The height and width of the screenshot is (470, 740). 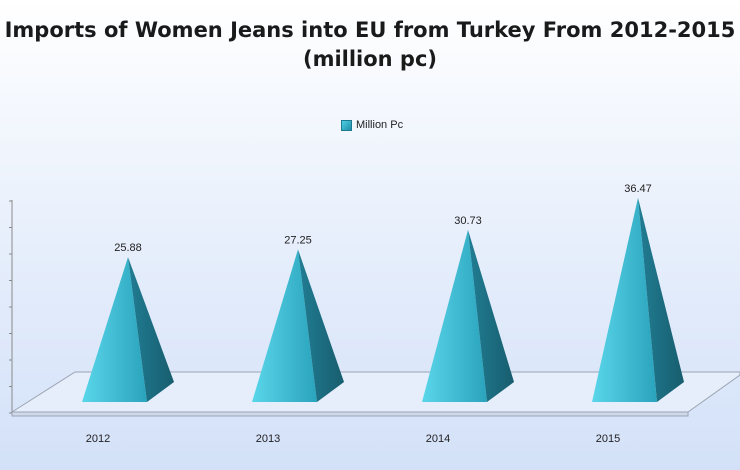 I want to click on x-tick-label-2012: 2012, so click(x=98, y=439).